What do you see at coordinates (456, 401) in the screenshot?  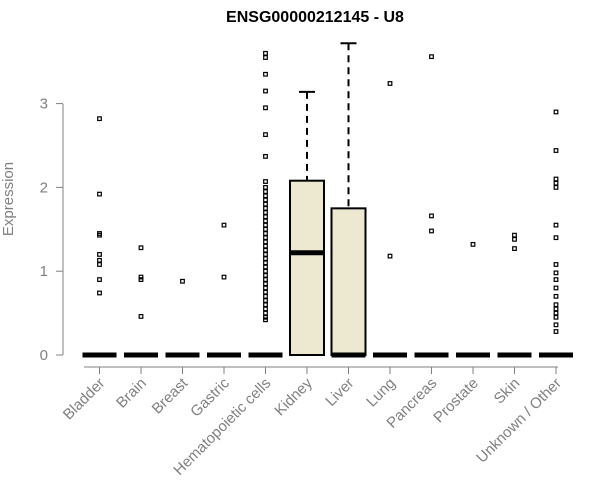 I see `x-tick-label: Prostate` at bounding box center [456, 401].